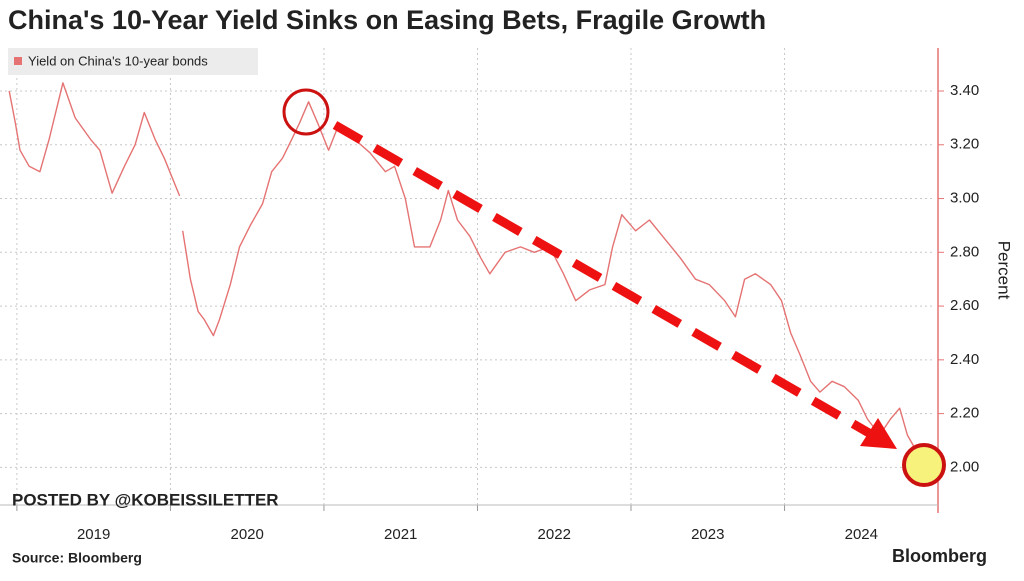  I want to click on y-tick-label: 2.20, so click(964, 413).